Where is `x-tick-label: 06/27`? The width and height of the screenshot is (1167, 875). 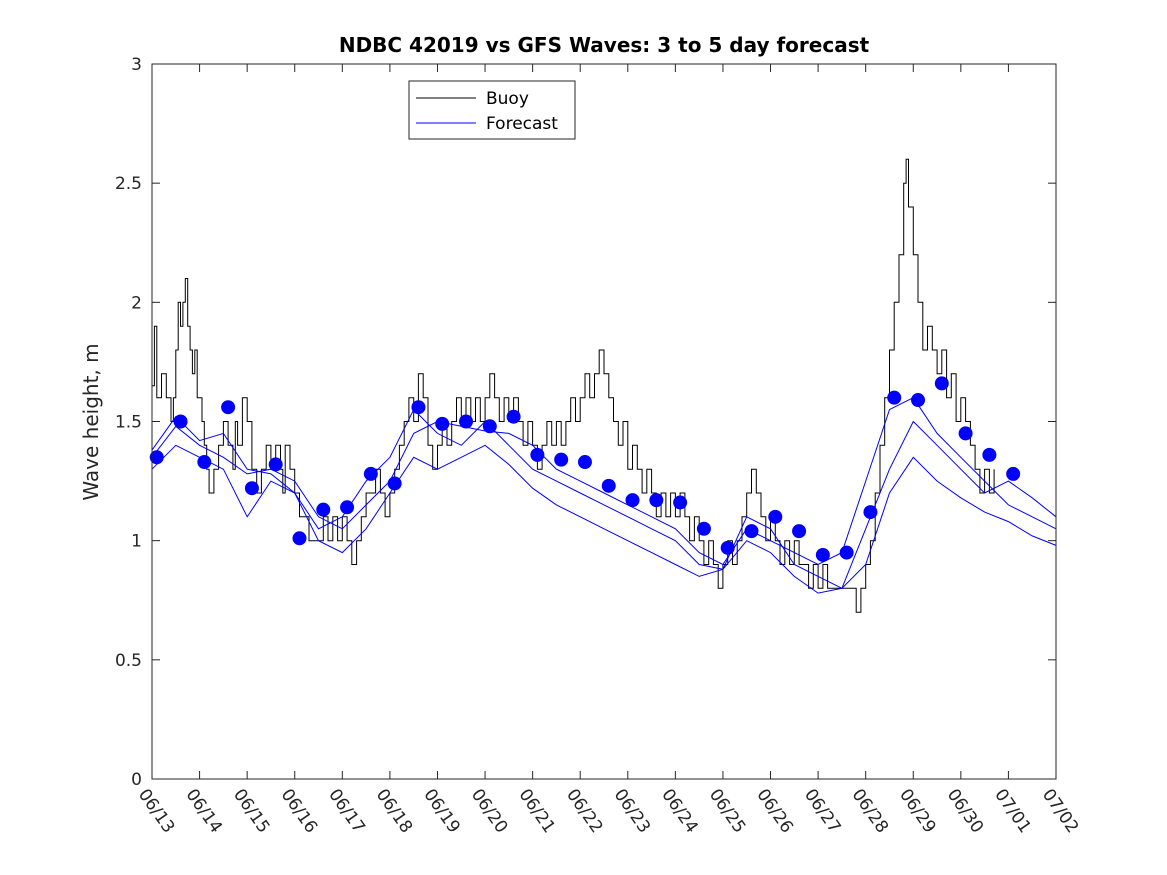 x-tick-label: 06/27 is located at coordinates (822, 811).